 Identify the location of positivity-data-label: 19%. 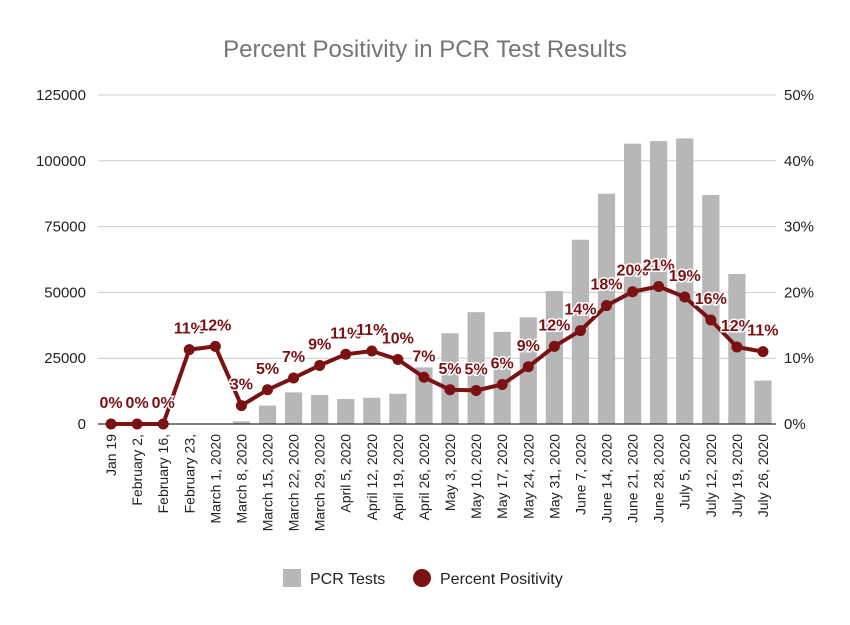
(685, 276).